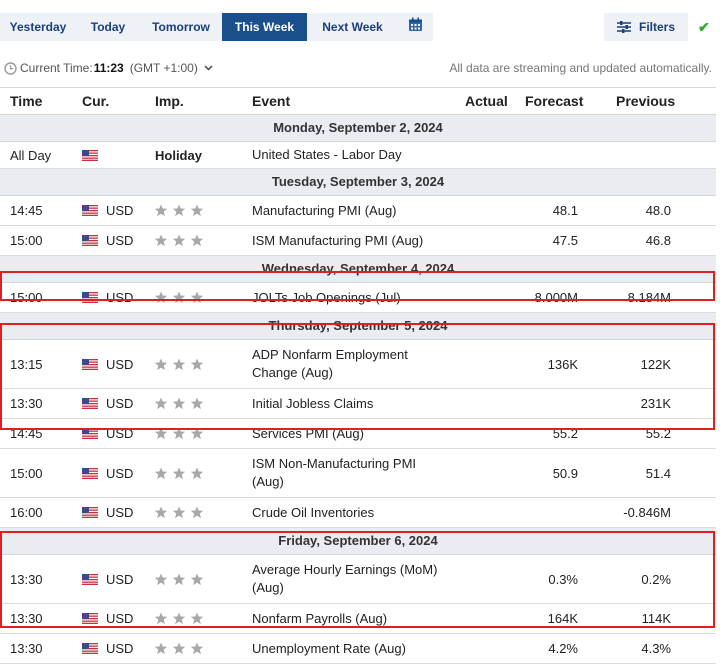  What do you see at coordinates (320, 618) in the screenshot?
I see `event-name: Nonfarm Payrolls (Aug)` at bounding box center [320, 618].